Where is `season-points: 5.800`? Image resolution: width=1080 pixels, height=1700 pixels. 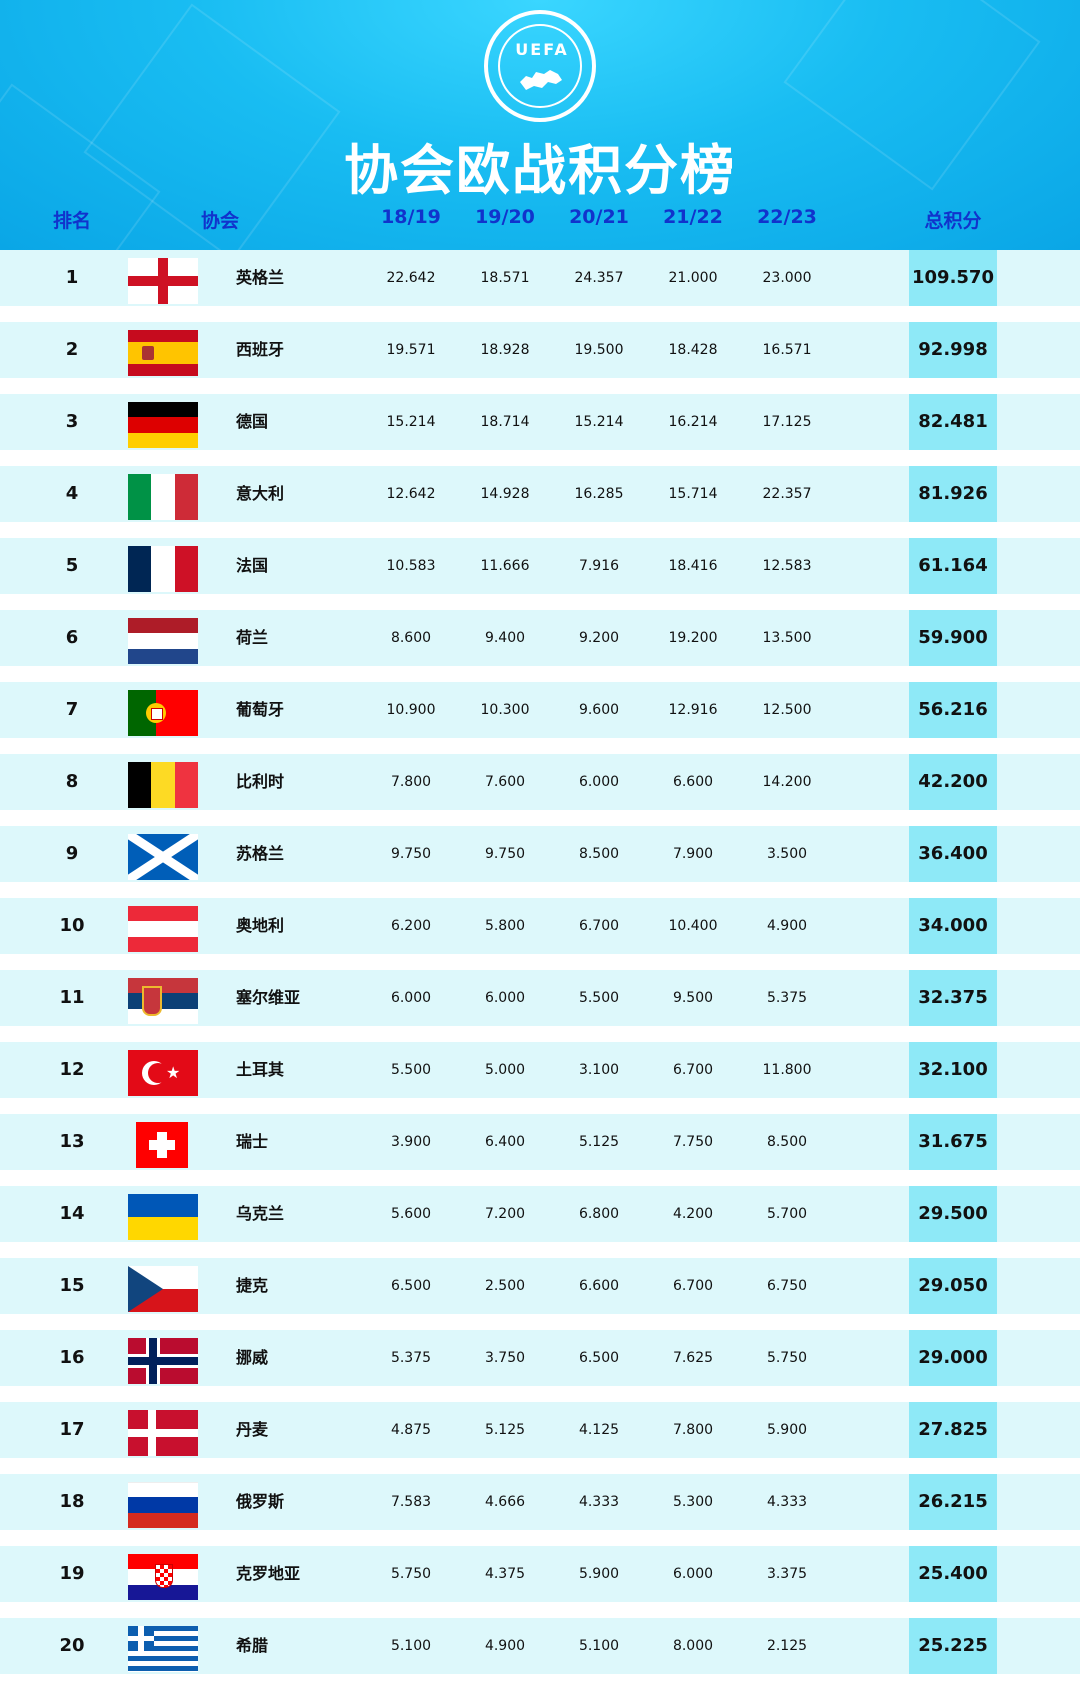 season-points: 5.800 is located at coordinates (505, 926).